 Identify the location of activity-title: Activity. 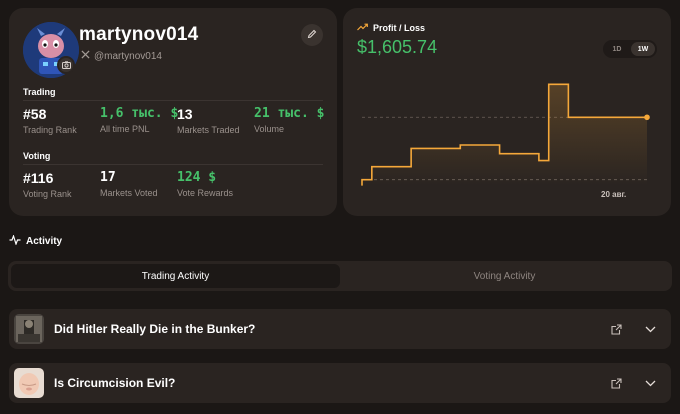
(44, 241).